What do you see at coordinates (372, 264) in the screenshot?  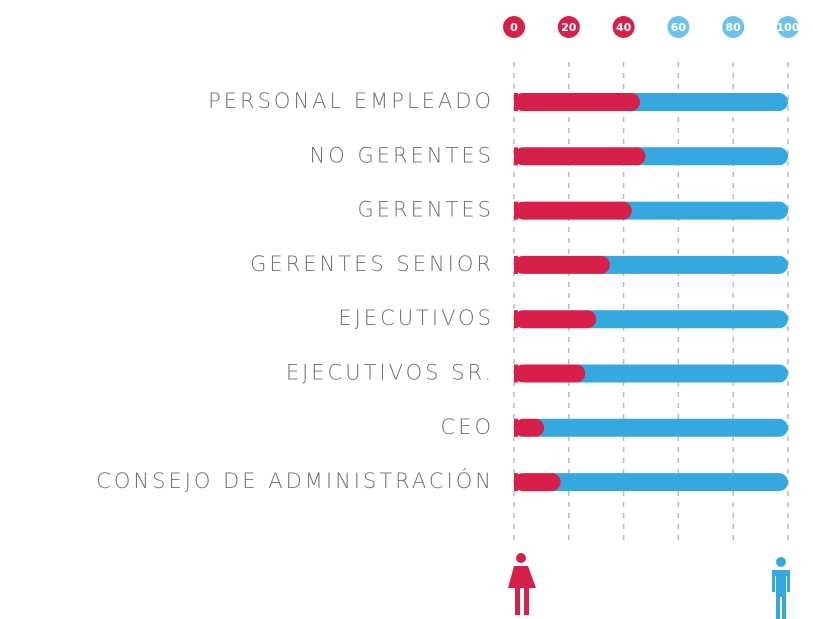 I see `category-label: GERENTES SENIOR` at bounding box center [372, 264].